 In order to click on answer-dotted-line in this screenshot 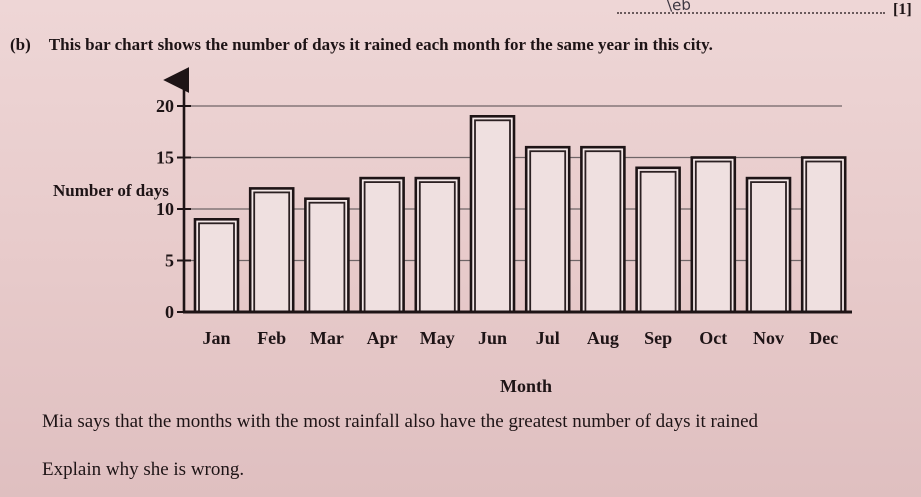, I will do `click(751, 13)`.